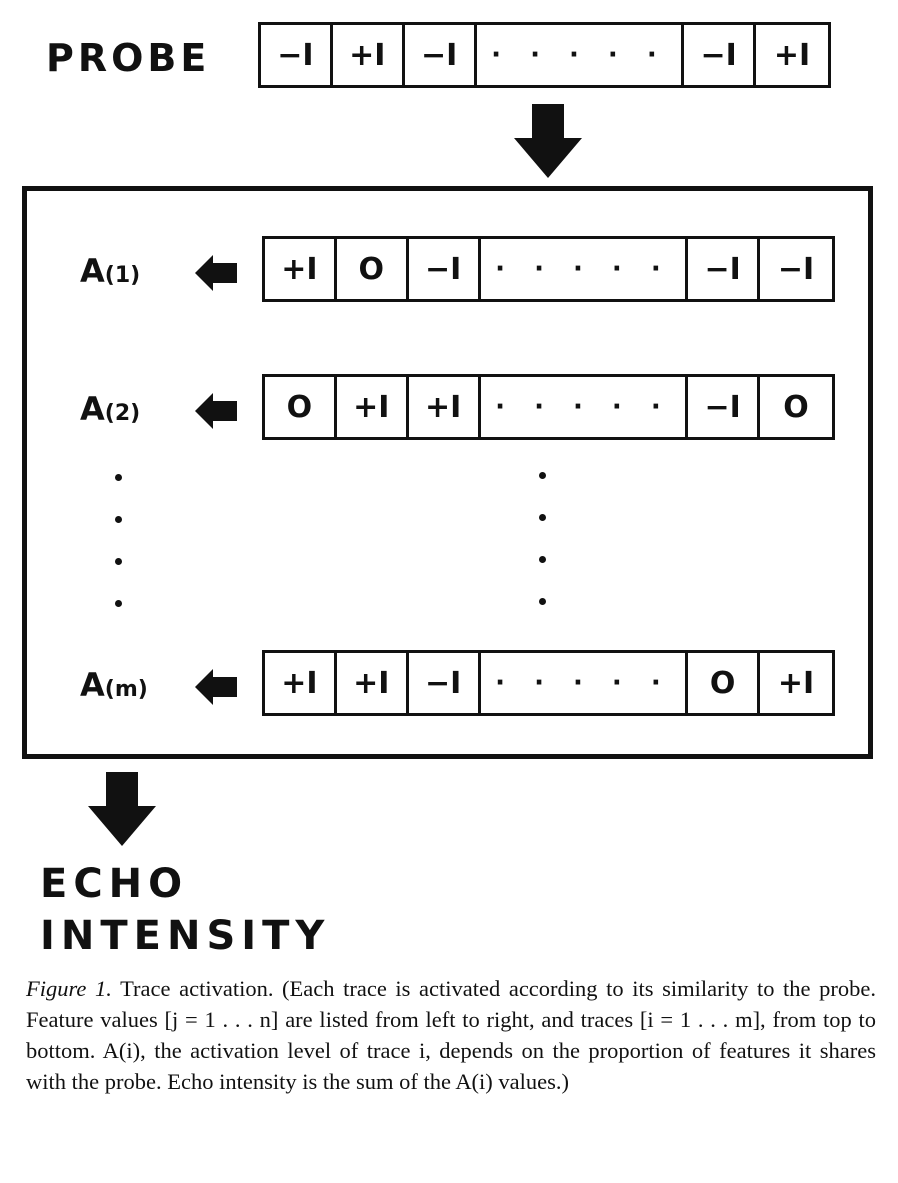 The image size is (898, 1183). What do you see at coordinates (720, 55) in the screenshot?
I see `probe-feature-n-1: −I` at bounding box center [720, 55].